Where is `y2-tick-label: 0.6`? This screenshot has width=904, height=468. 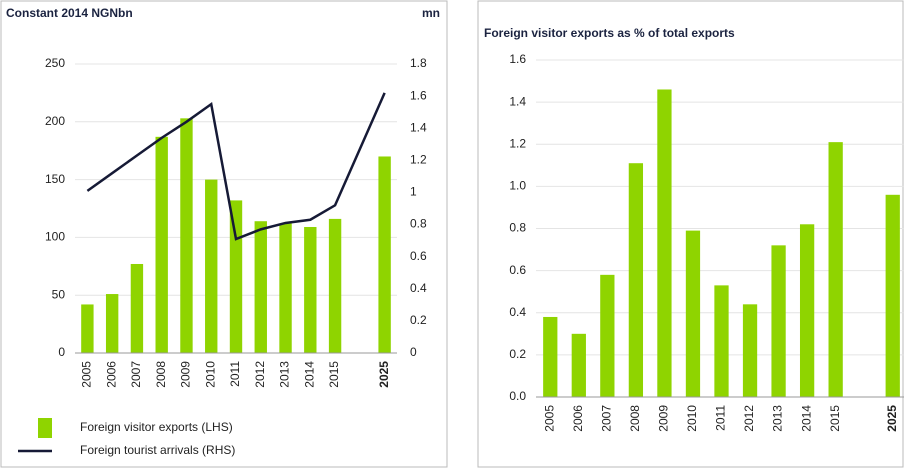 y2-tick-label: 0.6 is located at coordinates (418, 256).